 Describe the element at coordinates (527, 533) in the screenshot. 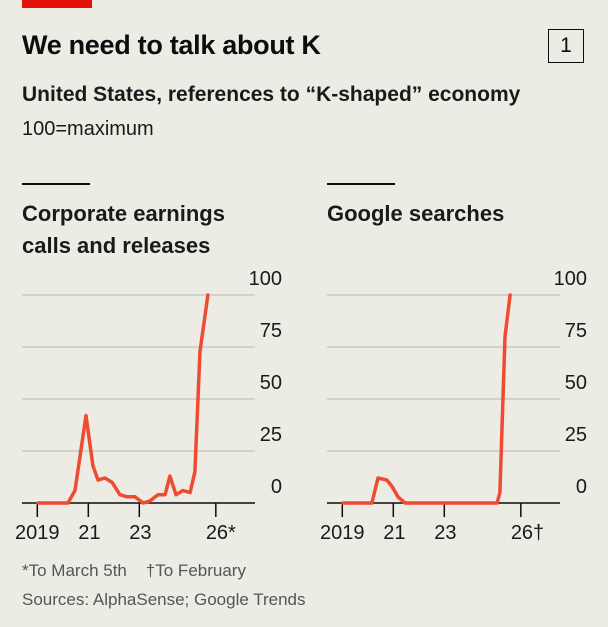

I see `x-tick-label: 26†` at that location.